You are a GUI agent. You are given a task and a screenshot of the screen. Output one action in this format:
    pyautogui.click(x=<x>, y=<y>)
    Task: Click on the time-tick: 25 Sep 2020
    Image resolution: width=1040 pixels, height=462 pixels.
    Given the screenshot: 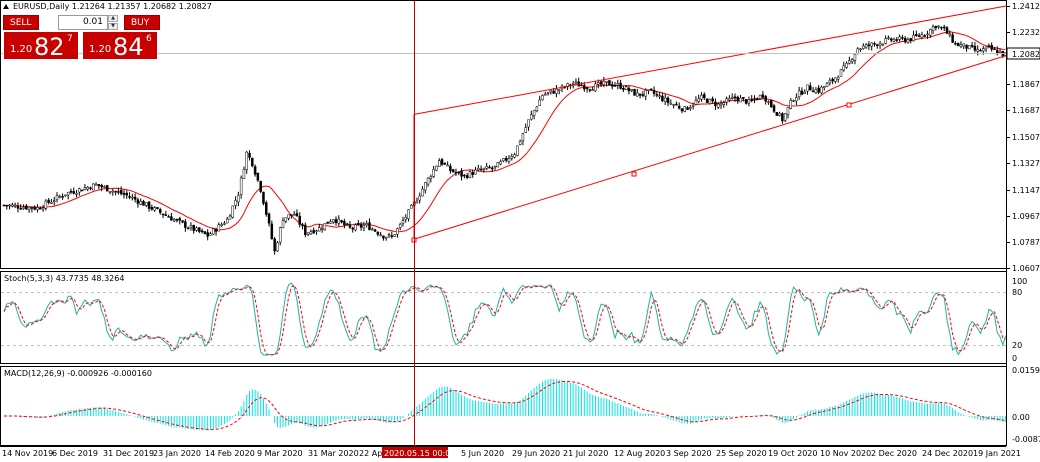 What is the action you would take?
    pyautogui.click(x=741, y=453)
    